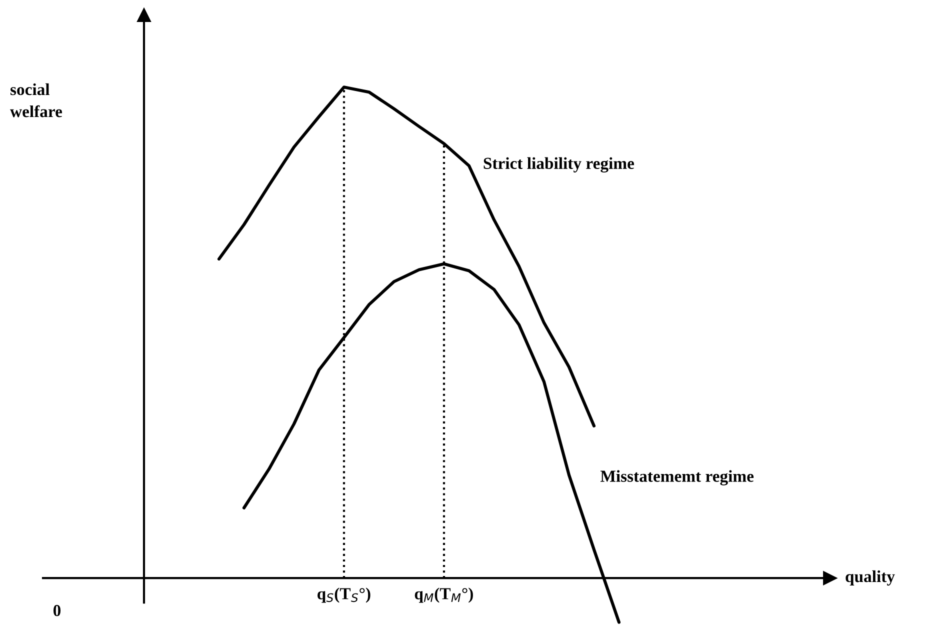 The height and width of the screenshot is (640, 932). Describe the element at coordinates (36, 100) in the screenshot. I see `text: social welfare` at that location.